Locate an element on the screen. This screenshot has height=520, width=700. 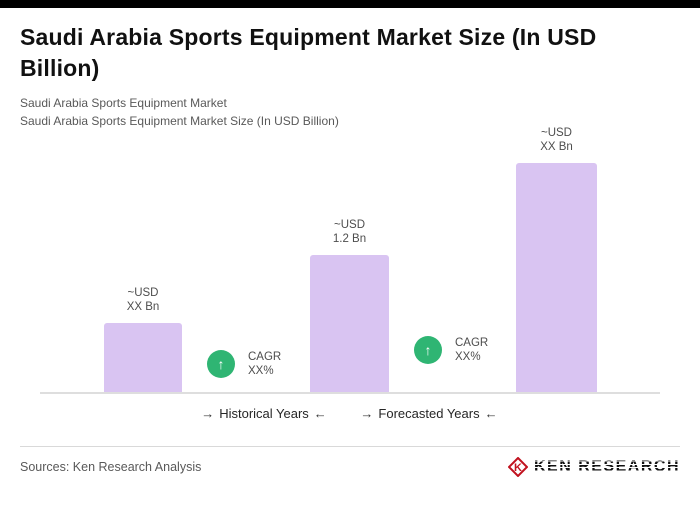
axis-label-forecasted-years: → Forecasted Years ← is located at coordinates (428, 413).